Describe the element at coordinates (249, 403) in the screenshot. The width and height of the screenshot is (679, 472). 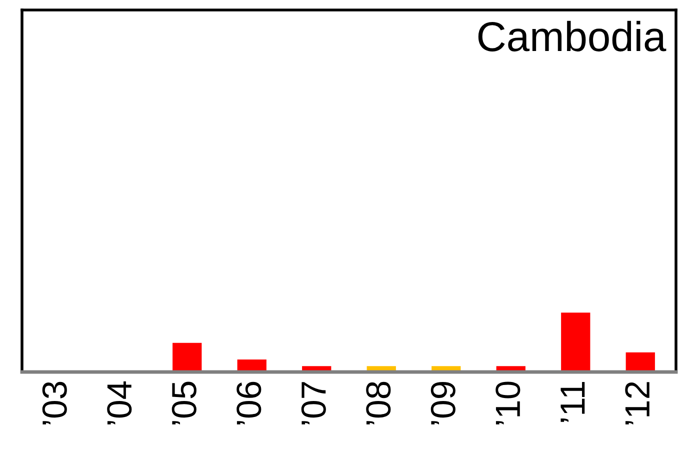
I see `x-tick-label: ’06` at that location.